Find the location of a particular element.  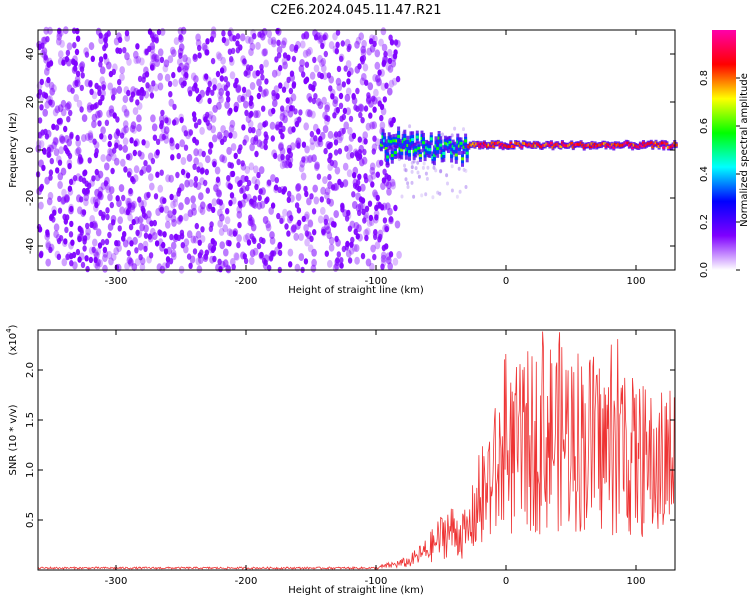

snr-multiplier-exp: 4 is located at coordinates (9, 330).